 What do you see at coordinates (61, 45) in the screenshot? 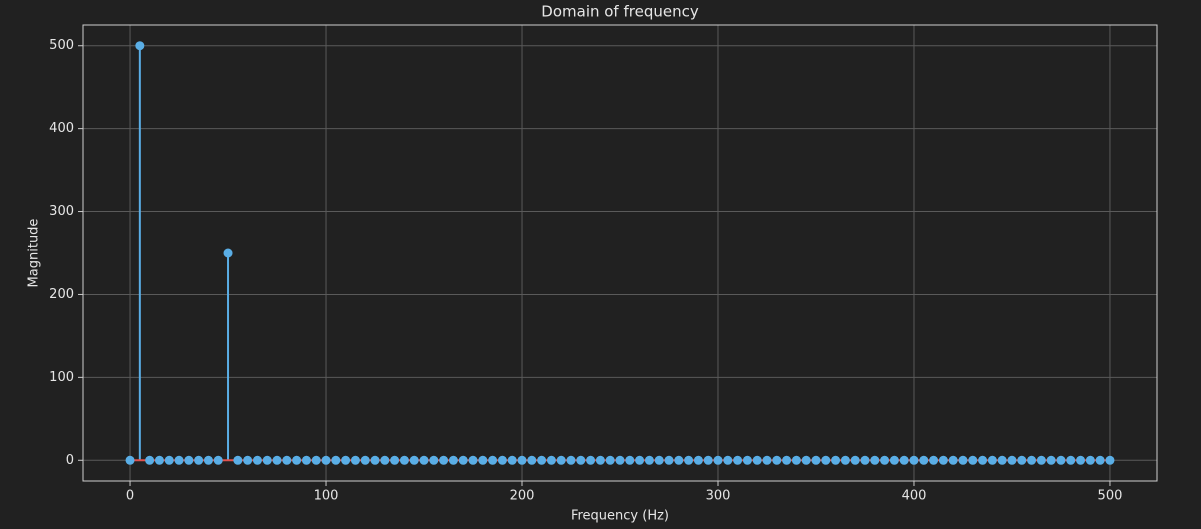
I see `y-tick-label: 500` at bounding box center [61, 45].